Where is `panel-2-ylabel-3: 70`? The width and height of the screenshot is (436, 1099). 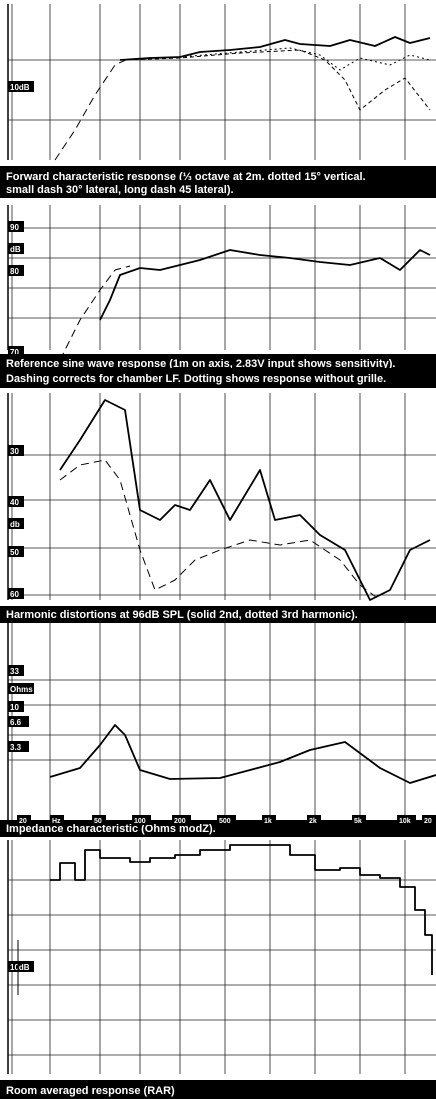 panel-2-ylabel-3: 70 is located at coordinates (14, 352).